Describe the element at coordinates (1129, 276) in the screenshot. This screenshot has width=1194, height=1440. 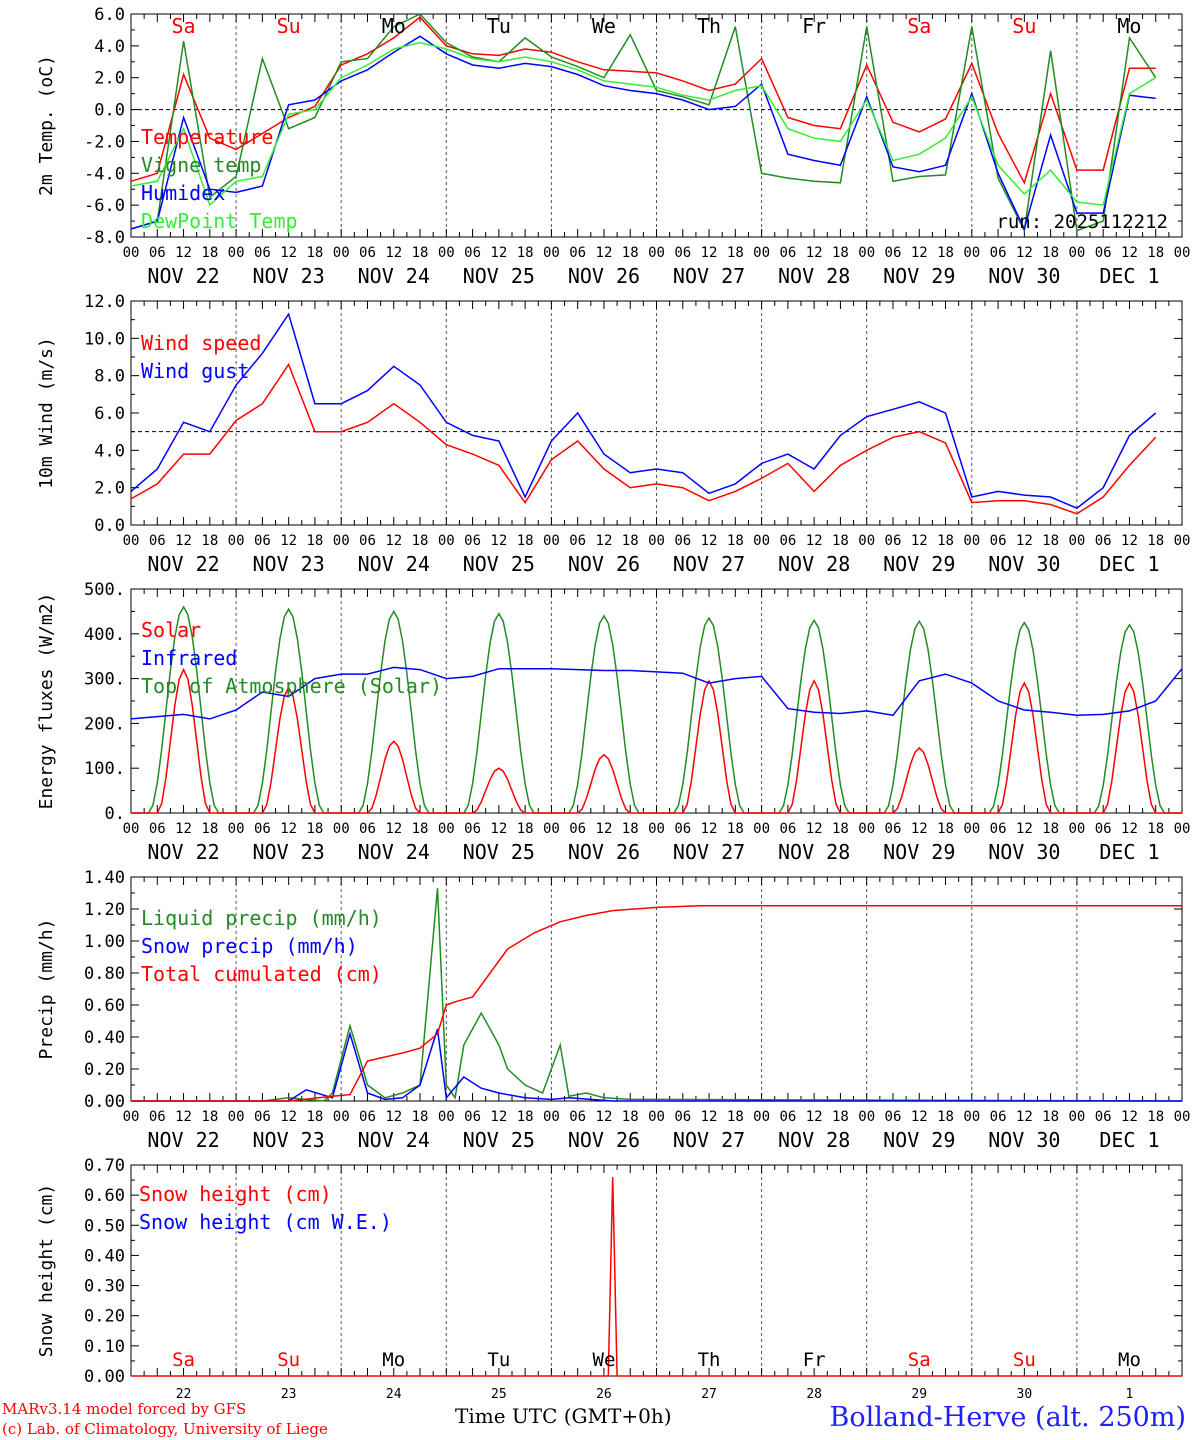
I see `date-label: DEC 1` at that location.